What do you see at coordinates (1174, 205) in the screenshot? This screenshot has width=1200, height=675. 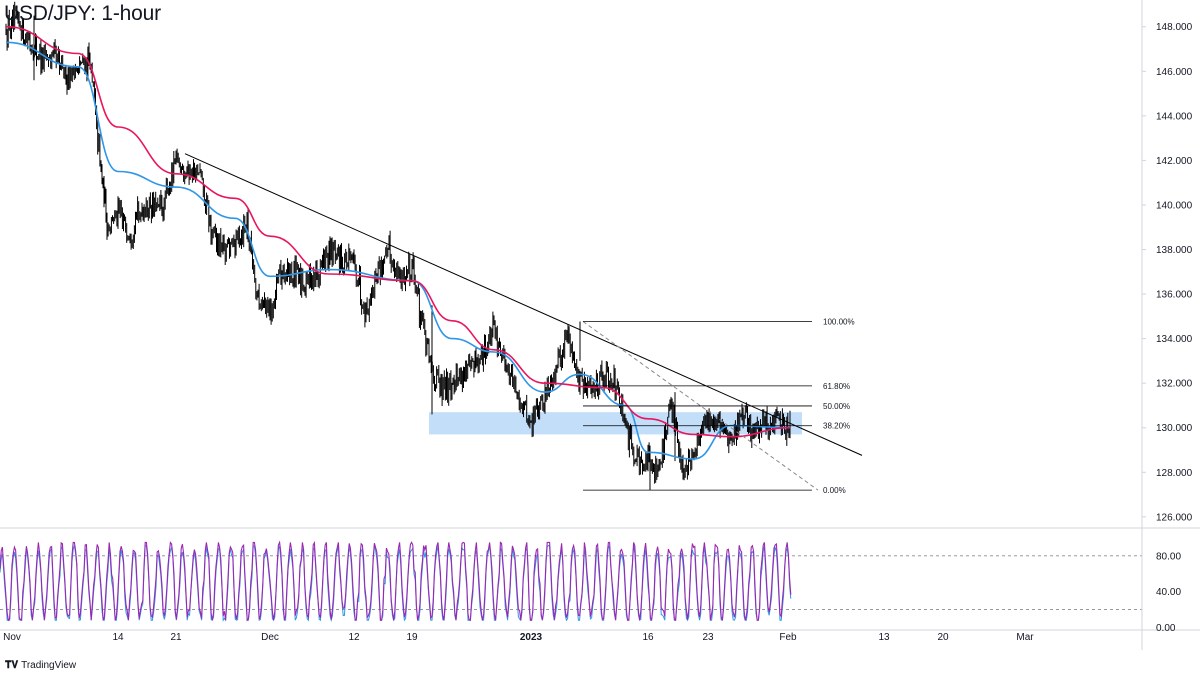 I see `price-tick-label: 140.000` at bounding box center [1174, 205].